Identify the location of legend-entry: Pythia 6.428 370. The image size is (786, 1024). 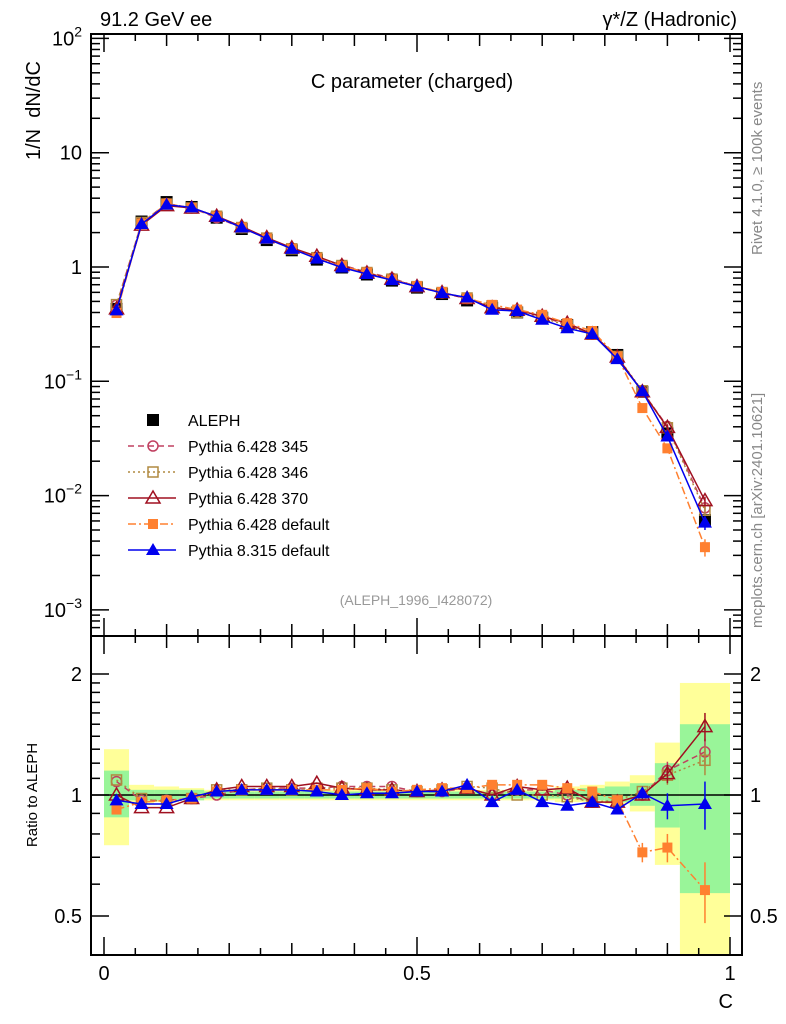
(218, 498).